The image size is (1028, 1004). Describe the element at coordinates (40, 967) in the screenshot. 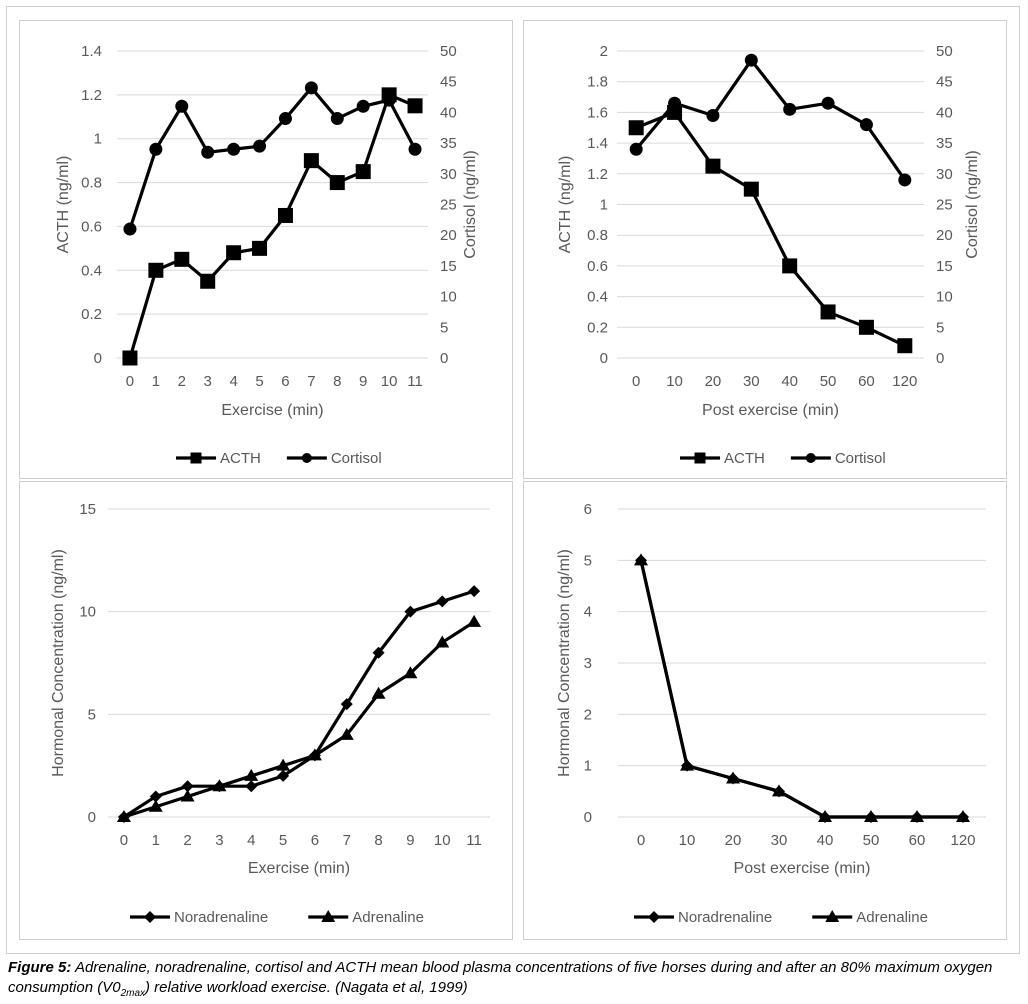

I see `caption-label: Figure 5:` at that location.